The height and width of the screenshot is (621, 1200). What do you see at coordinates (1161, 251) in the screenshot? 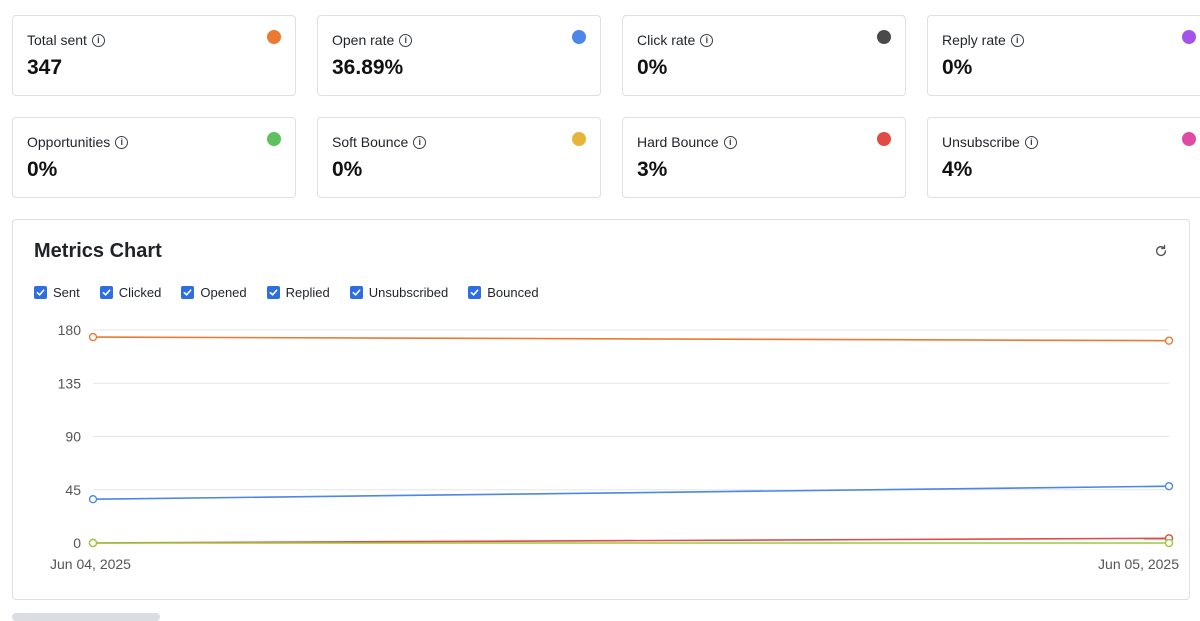
I see `refresh-icon` at bounding box center [1161, 251].